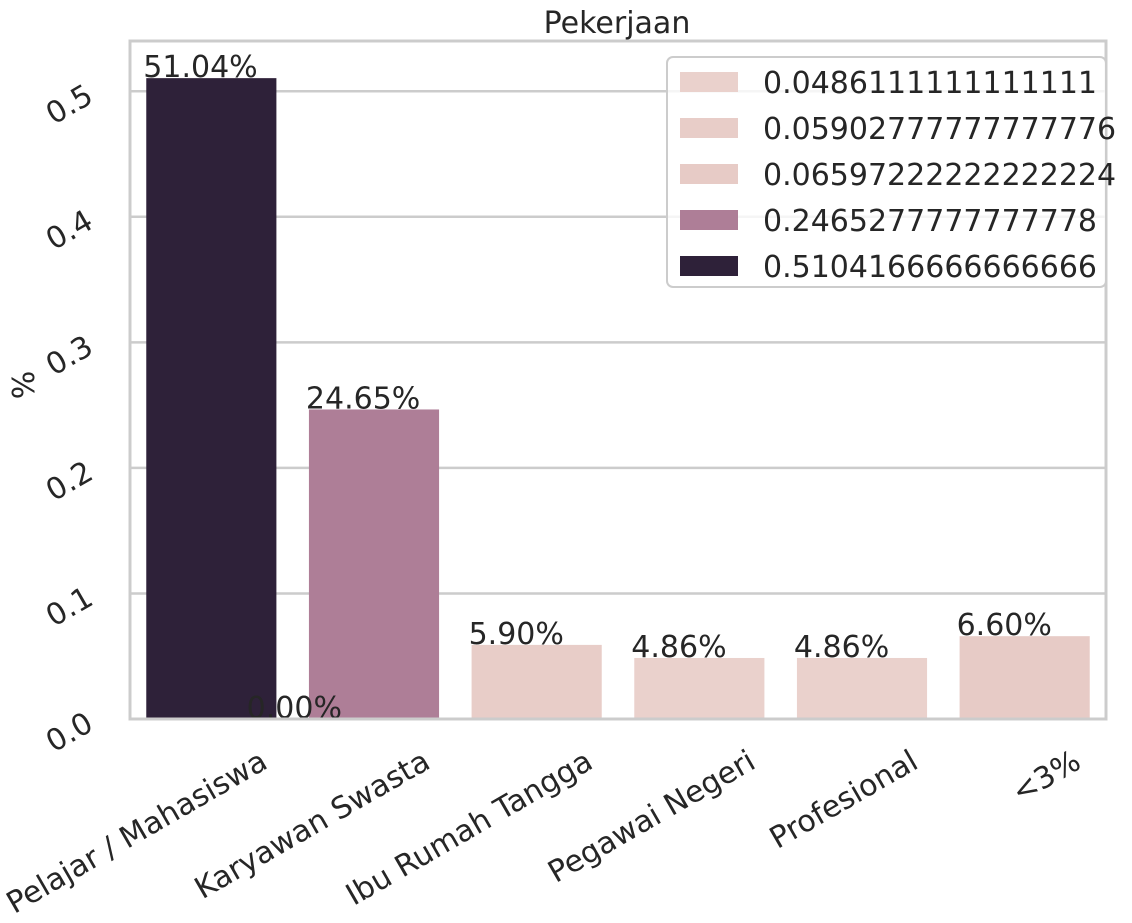 The height and width of the screenshot is (923, 1132). I want to click on y-tick-label: 0.3, so click(69, 356).